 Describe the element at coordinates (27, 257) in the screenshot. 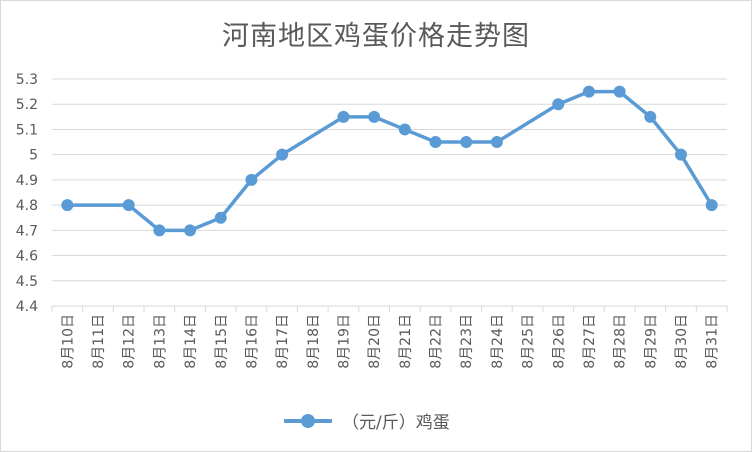

I see `y-tick-label: 4.6` at that location.